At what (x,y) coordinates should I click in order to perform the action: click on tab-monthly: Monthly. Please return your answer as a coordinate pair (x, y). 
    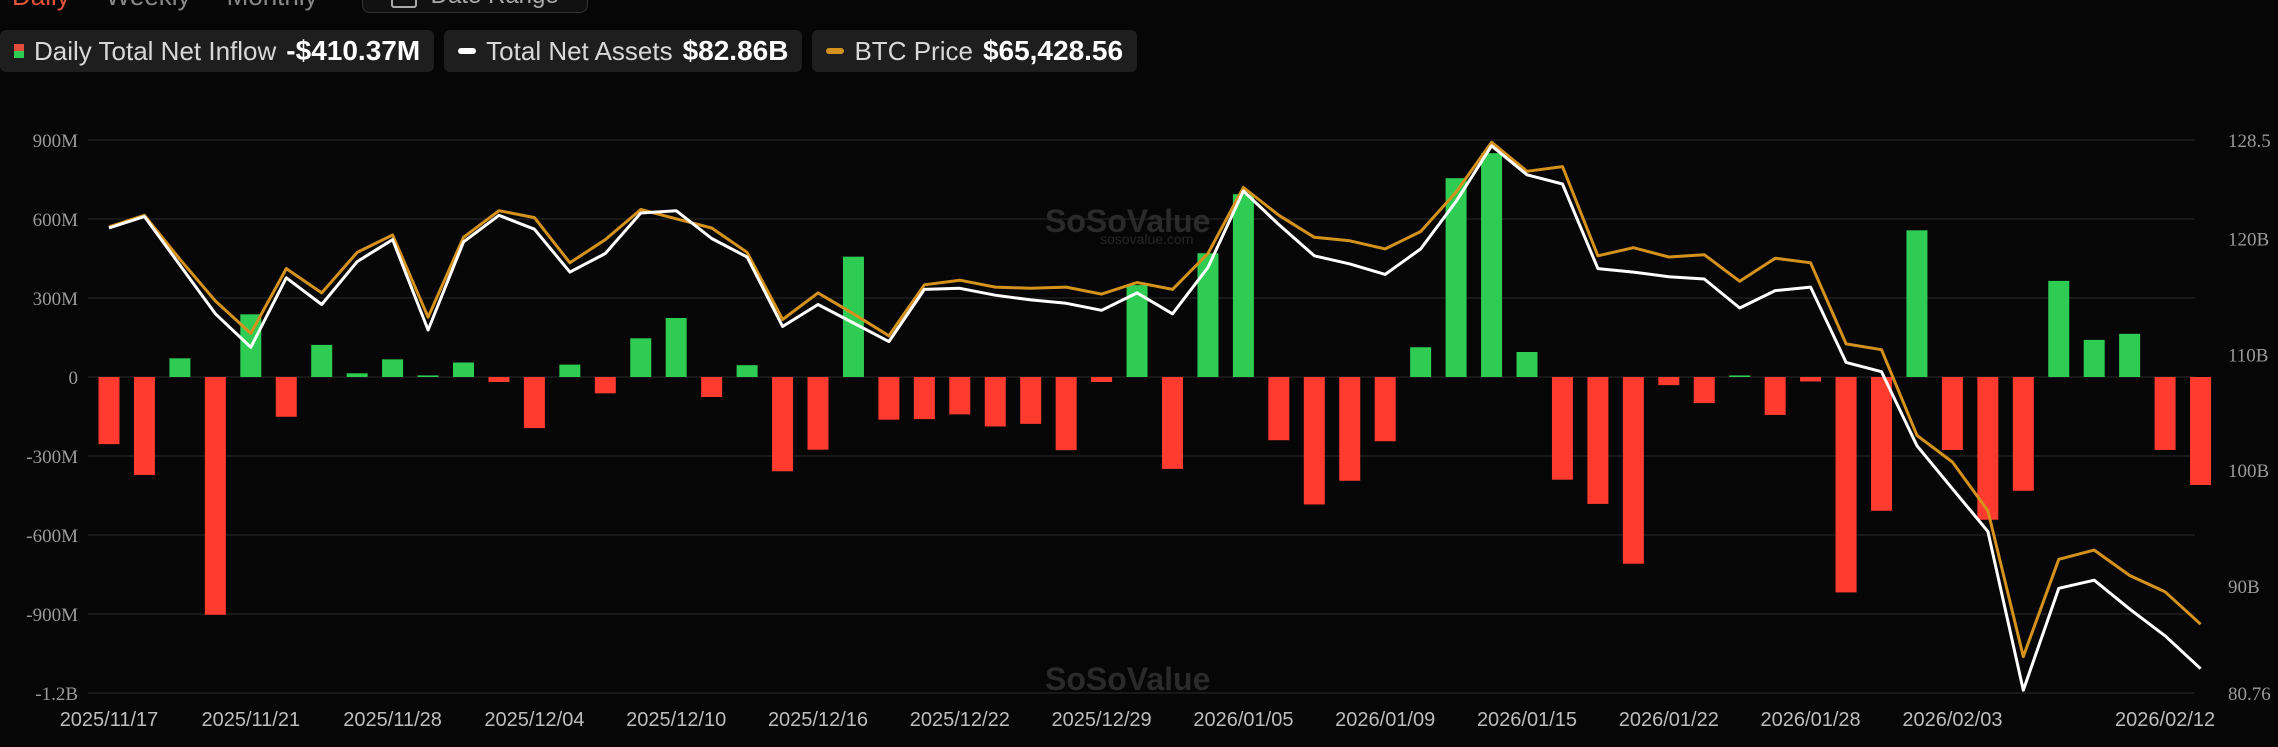
    Looking at the image, I should click on (272, 6).